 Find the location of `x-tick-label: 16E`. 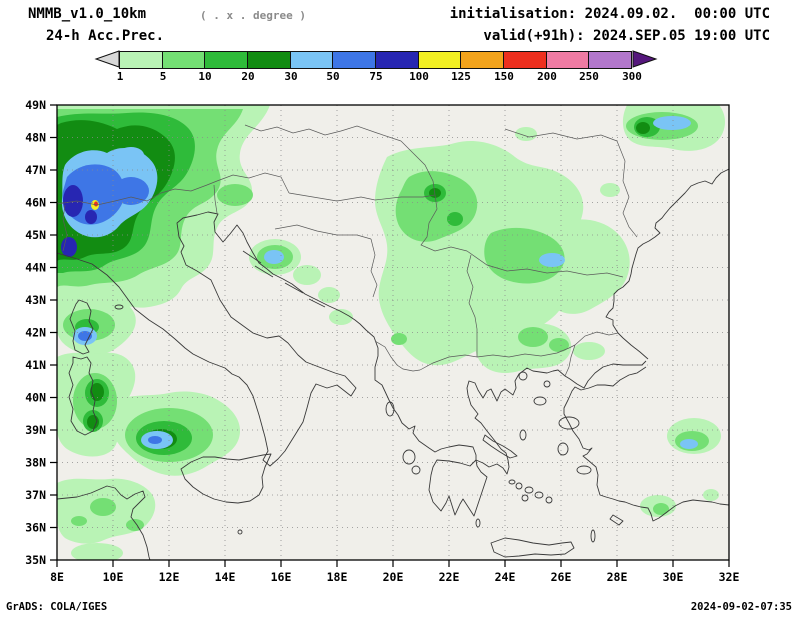

x-tick-label: 16E is located at coordinates (281, 577).